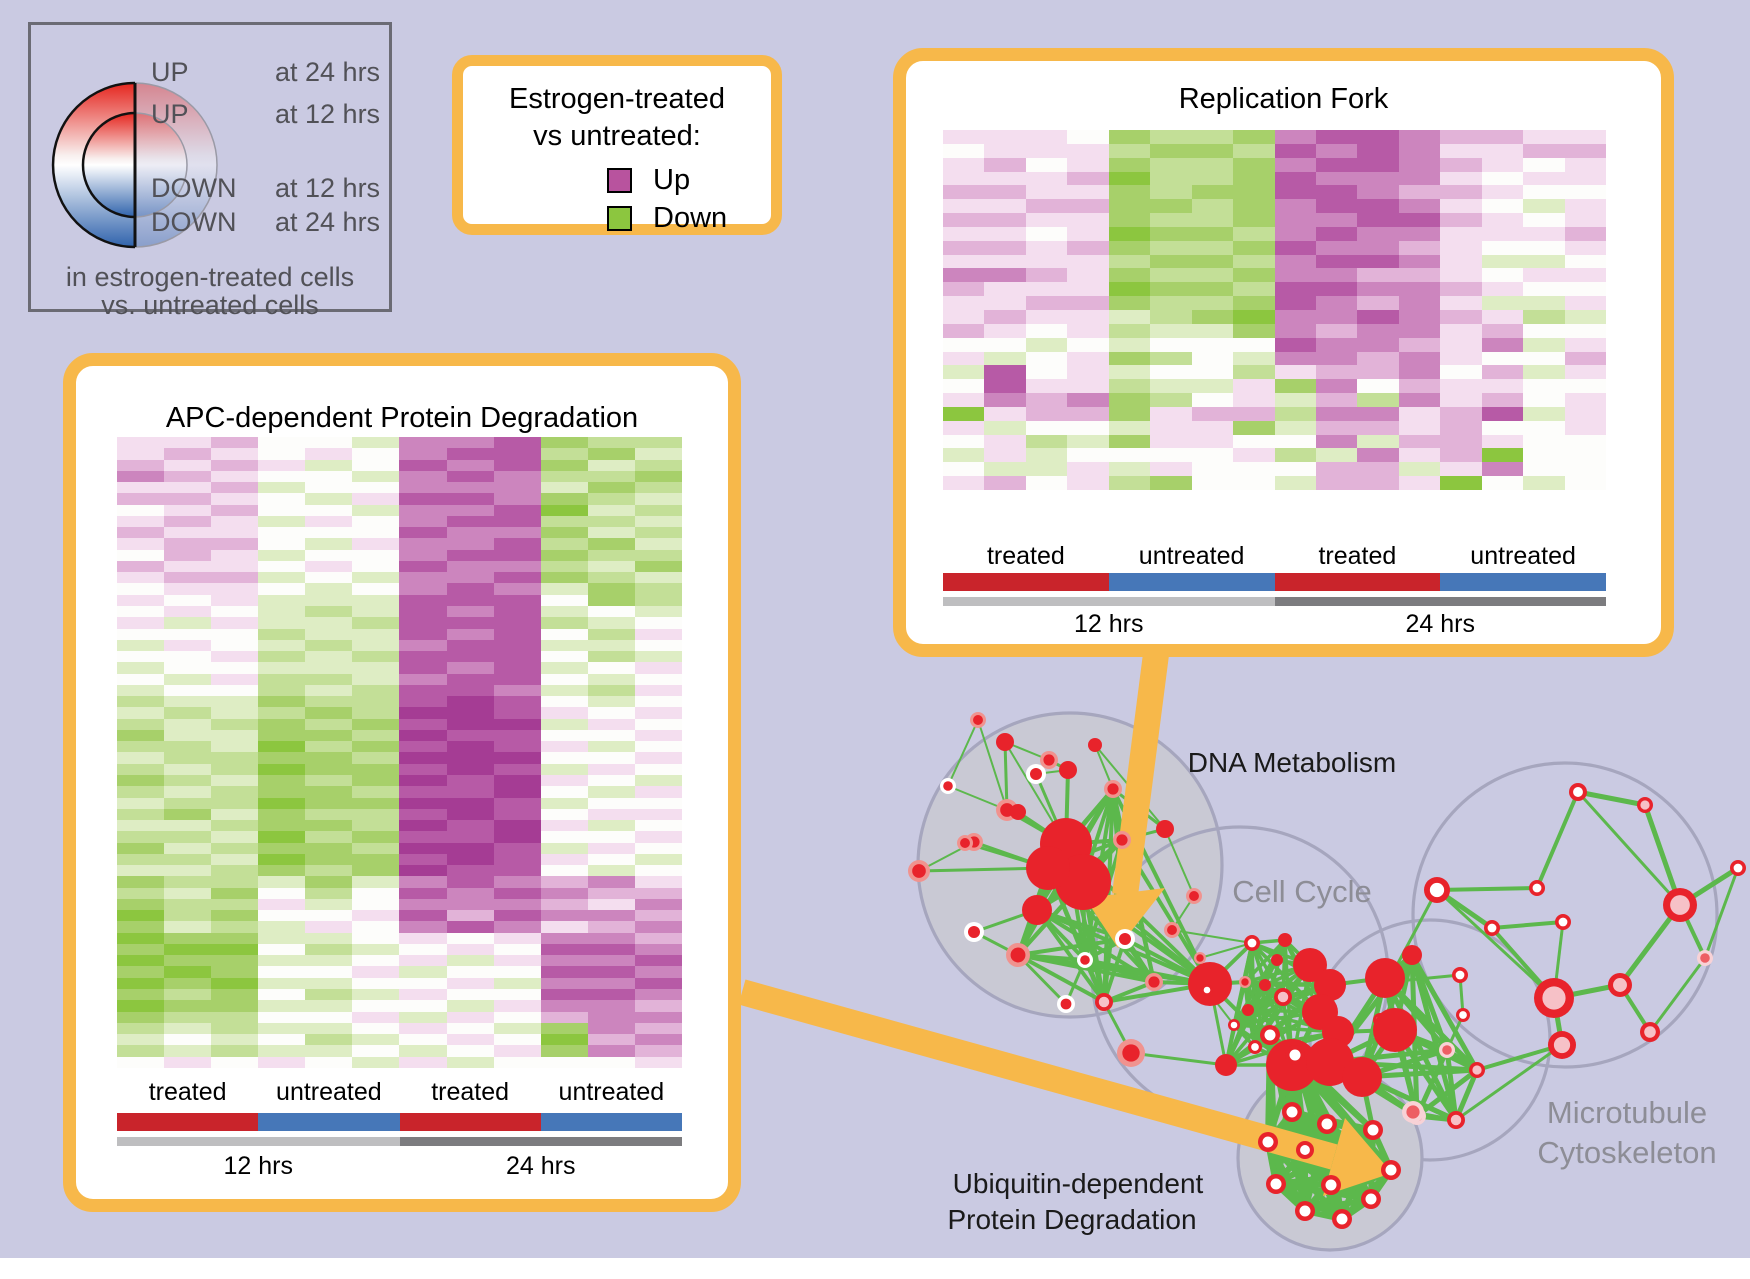 The height and width of the screenshot is (1279, 1750). Describe the element at coordinates (1627, 1112) in the screenshot. I see `cluster-label: Microtubule` at that location.